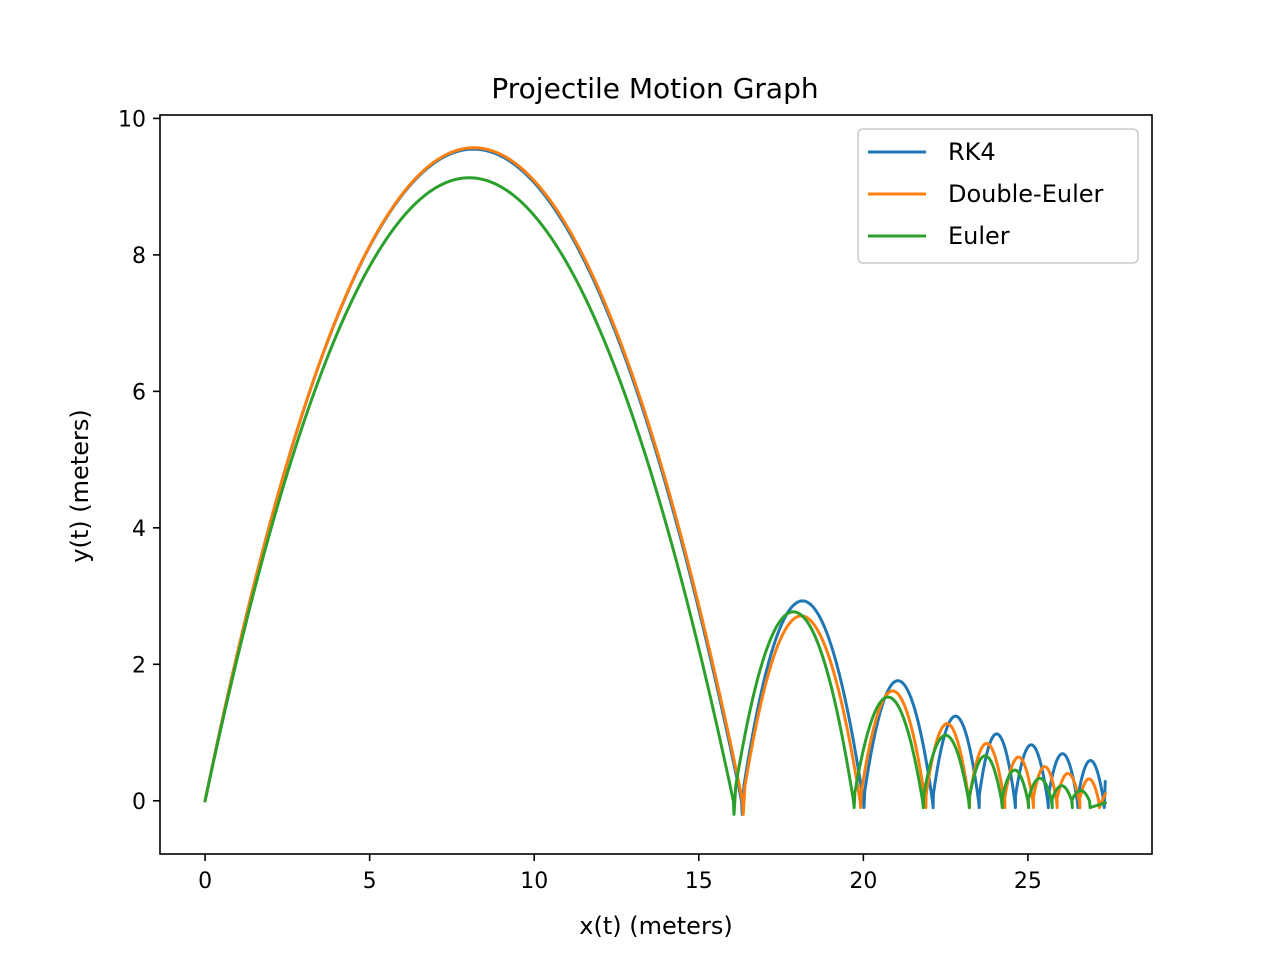 The image size is (1280, 964). I want to click on y-tick-label: 0, so click(139, 802).